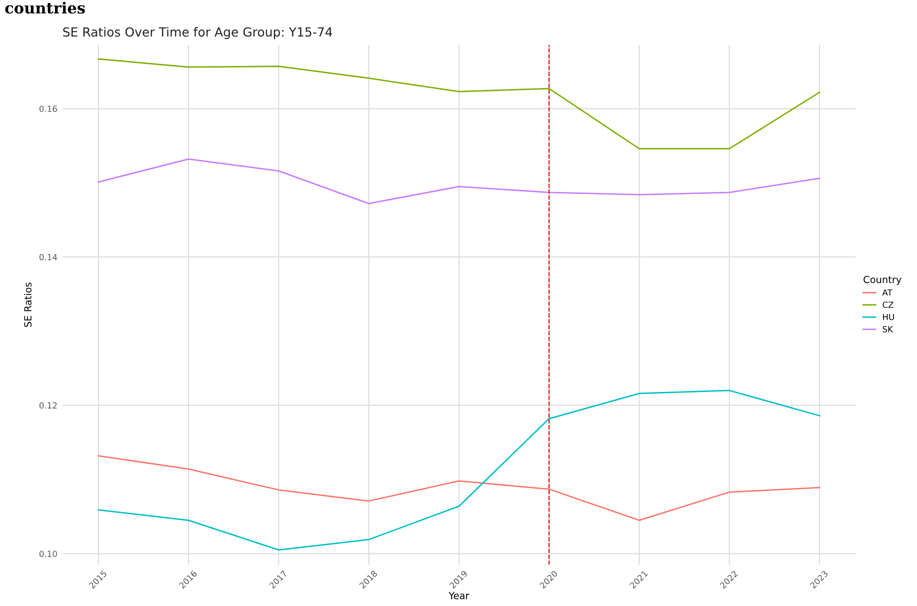 This screenshot has width=917, height=606. I want to click on y-tick-label: 0.10, so click(48, 553).